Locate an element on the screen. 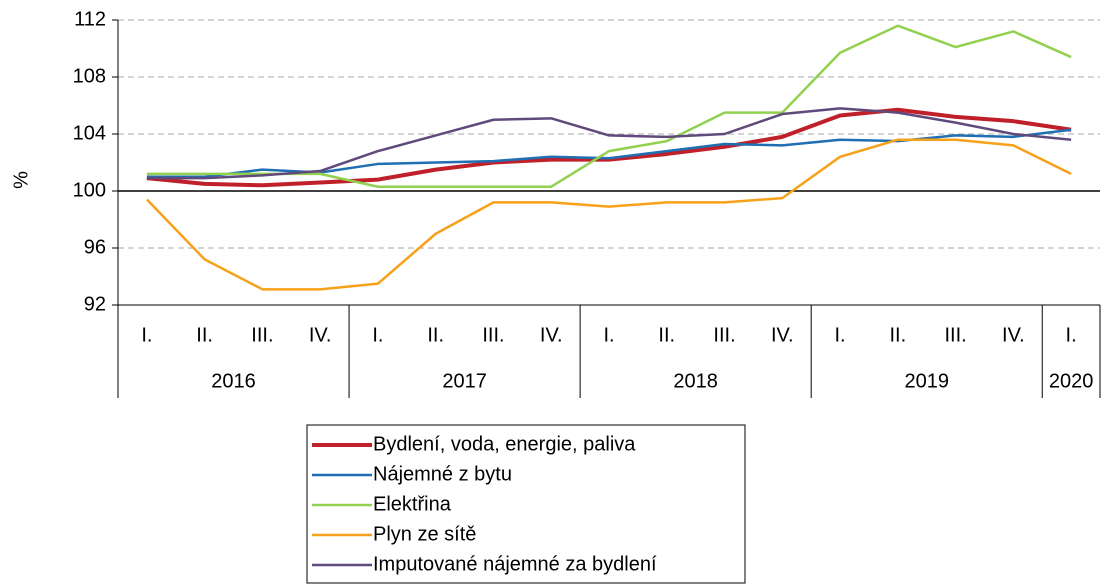 This screenshot has height=584, width=1102. y-tick-label: 100 is located at coordinates (89, 190).